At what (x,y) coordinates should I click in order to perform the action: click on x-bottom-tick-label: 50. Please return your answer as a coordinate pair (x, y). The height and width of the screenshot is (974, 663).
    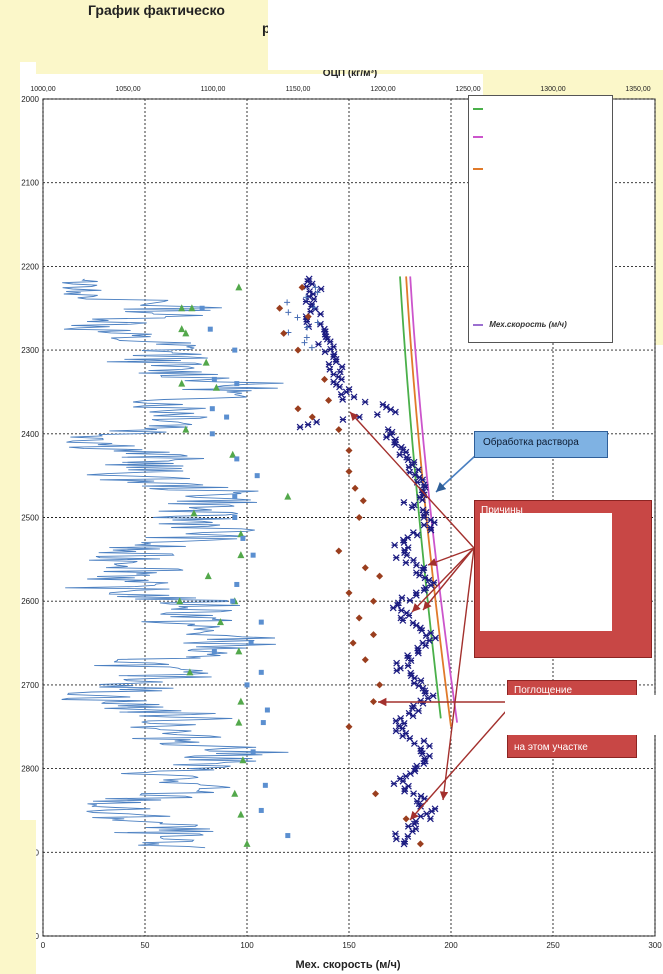
    Looking at the image, I should click on (145, 945).